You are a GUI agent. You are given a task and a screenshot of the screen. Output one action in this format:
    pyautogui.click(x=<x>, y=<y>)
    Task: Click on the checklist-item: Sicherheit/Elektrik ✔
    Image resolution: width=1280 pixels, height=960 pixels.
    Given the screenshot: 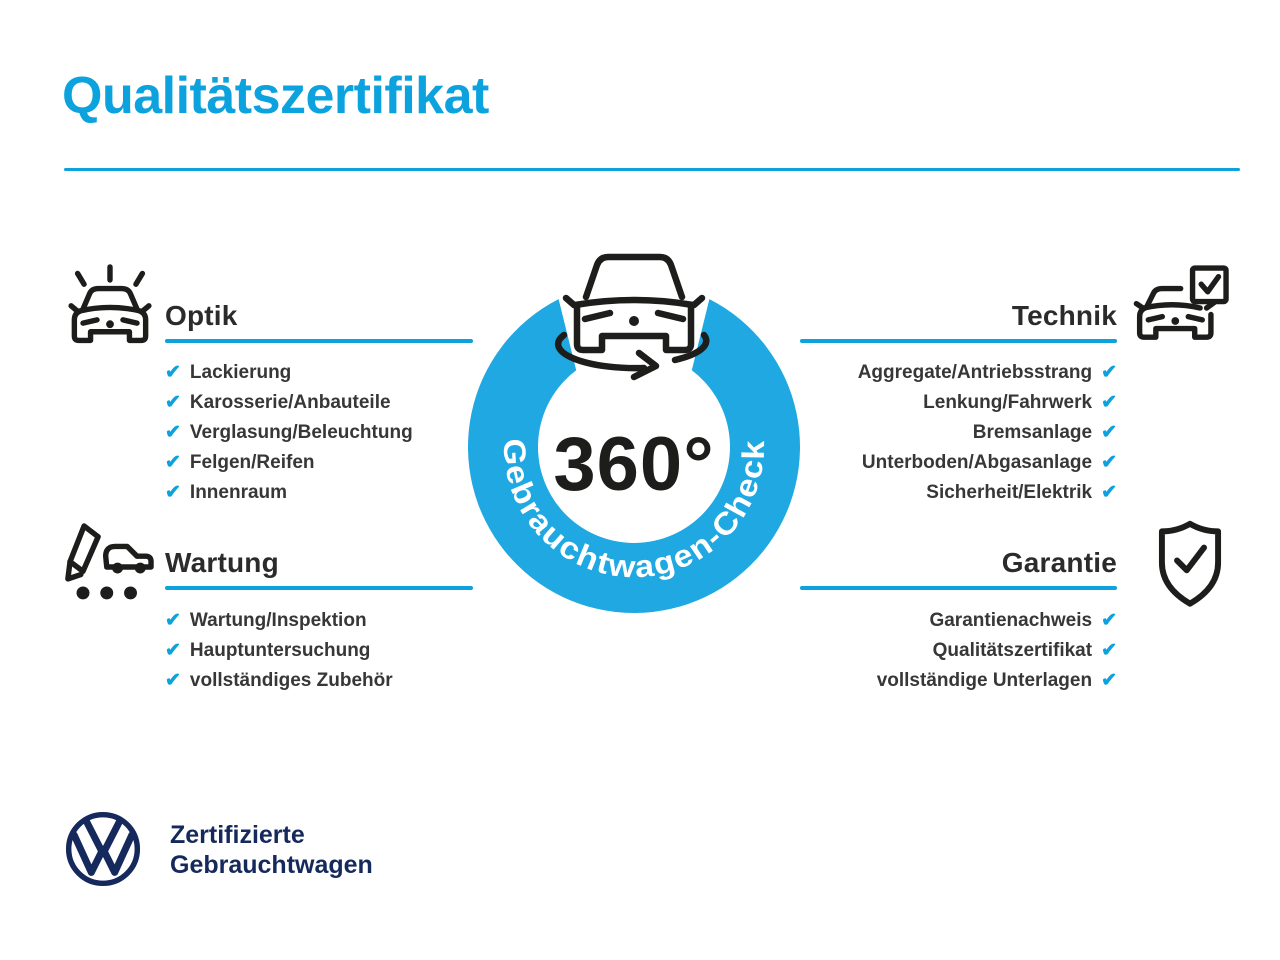 What is the action you would take?
    pyautogui.click(x=878, y=493)
    